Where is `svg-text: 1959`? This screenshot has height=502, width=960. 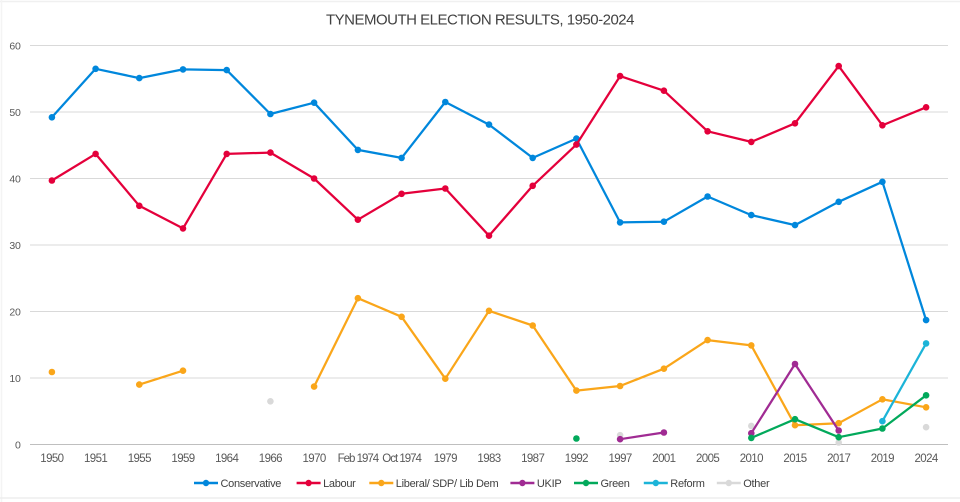
svg-text: 1959 is located at coordinates (182, 459).